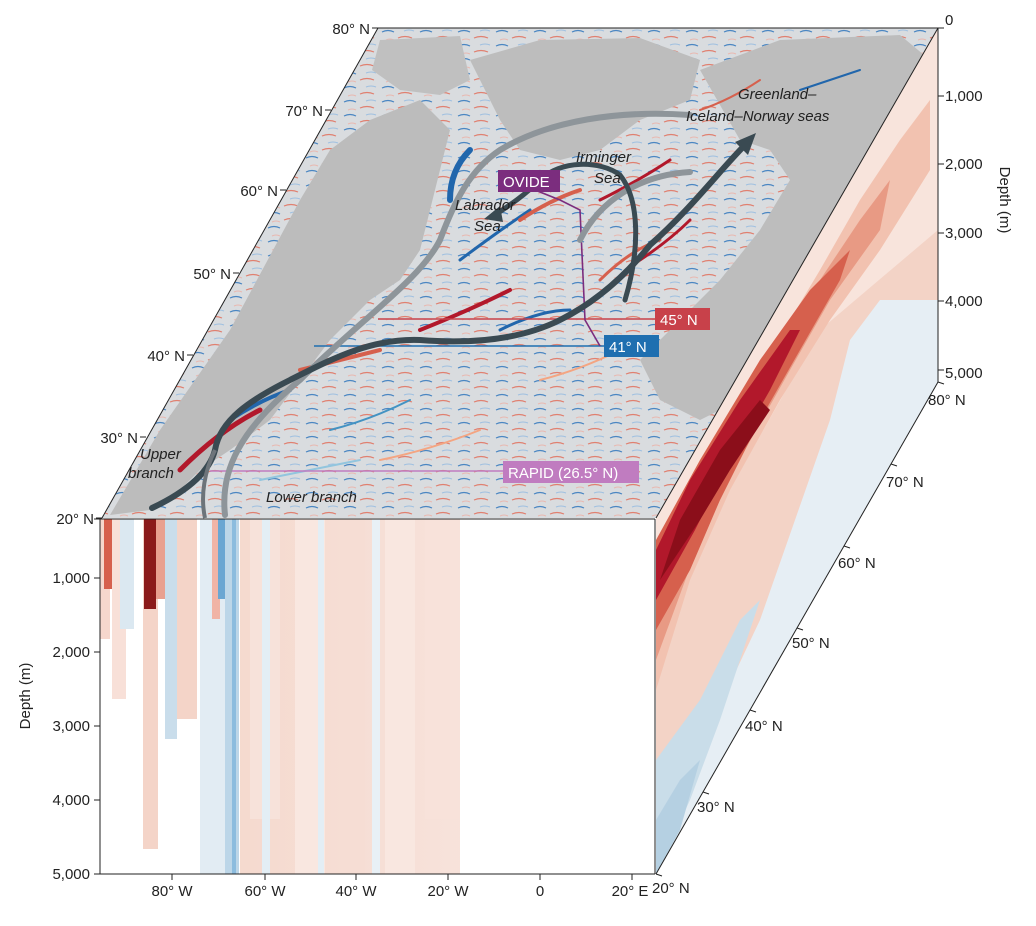  Describe the element at coordinates (785, 227) in the screenshot. I see `land-europe` at that location.